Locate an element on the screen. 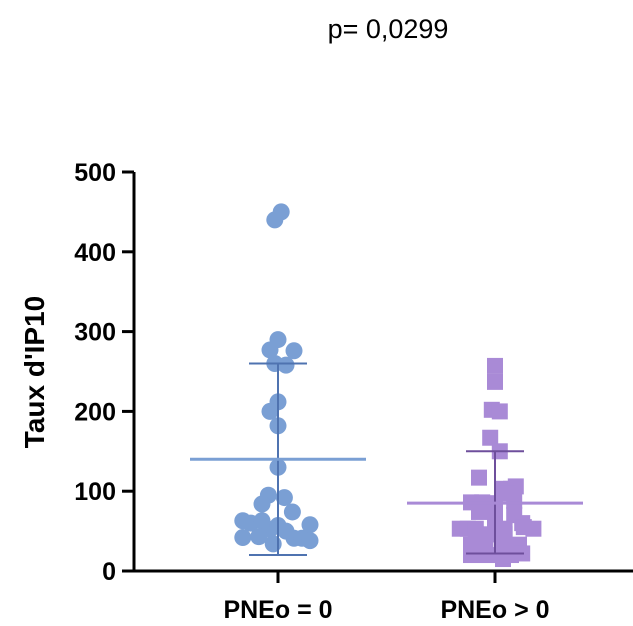  p-value-annotation: p= 0,0299 is located at coordinates (388, 29).